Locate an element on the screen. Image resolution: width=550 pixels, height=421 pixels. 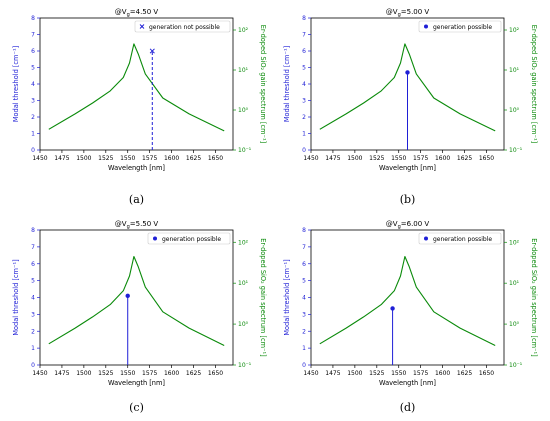
panel-caption: (a) is located at coordinates (136, 199).